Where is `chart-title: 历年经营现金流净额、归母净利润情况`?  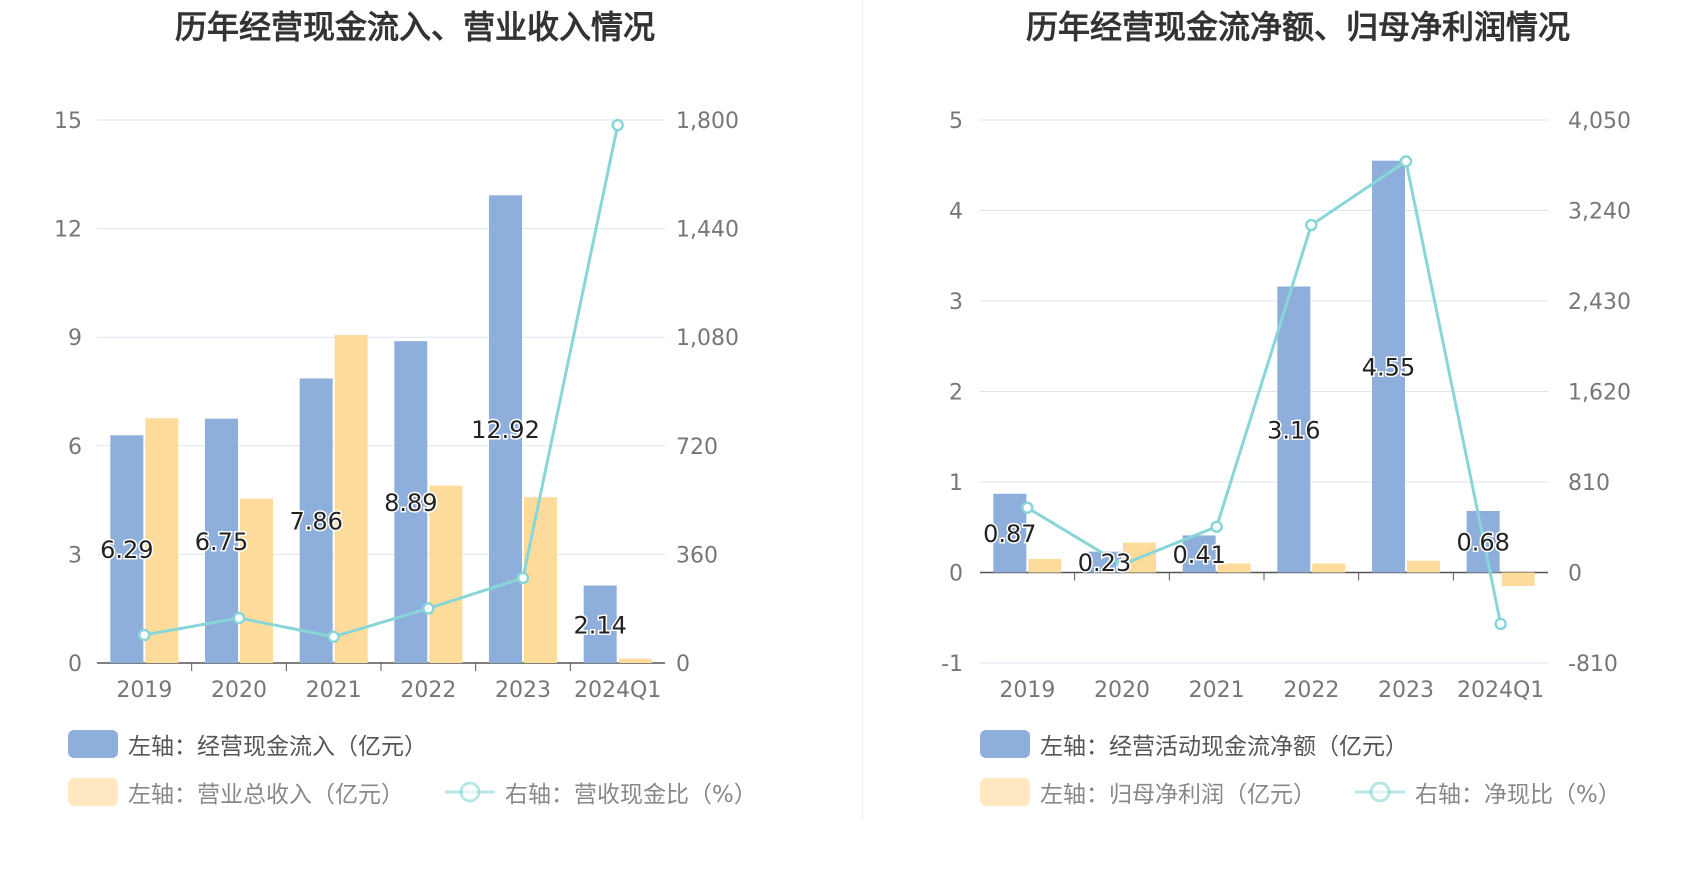
chart-title: 历年经营现金流净额、归母净利润情况 is located at coordinates (1298, 27).